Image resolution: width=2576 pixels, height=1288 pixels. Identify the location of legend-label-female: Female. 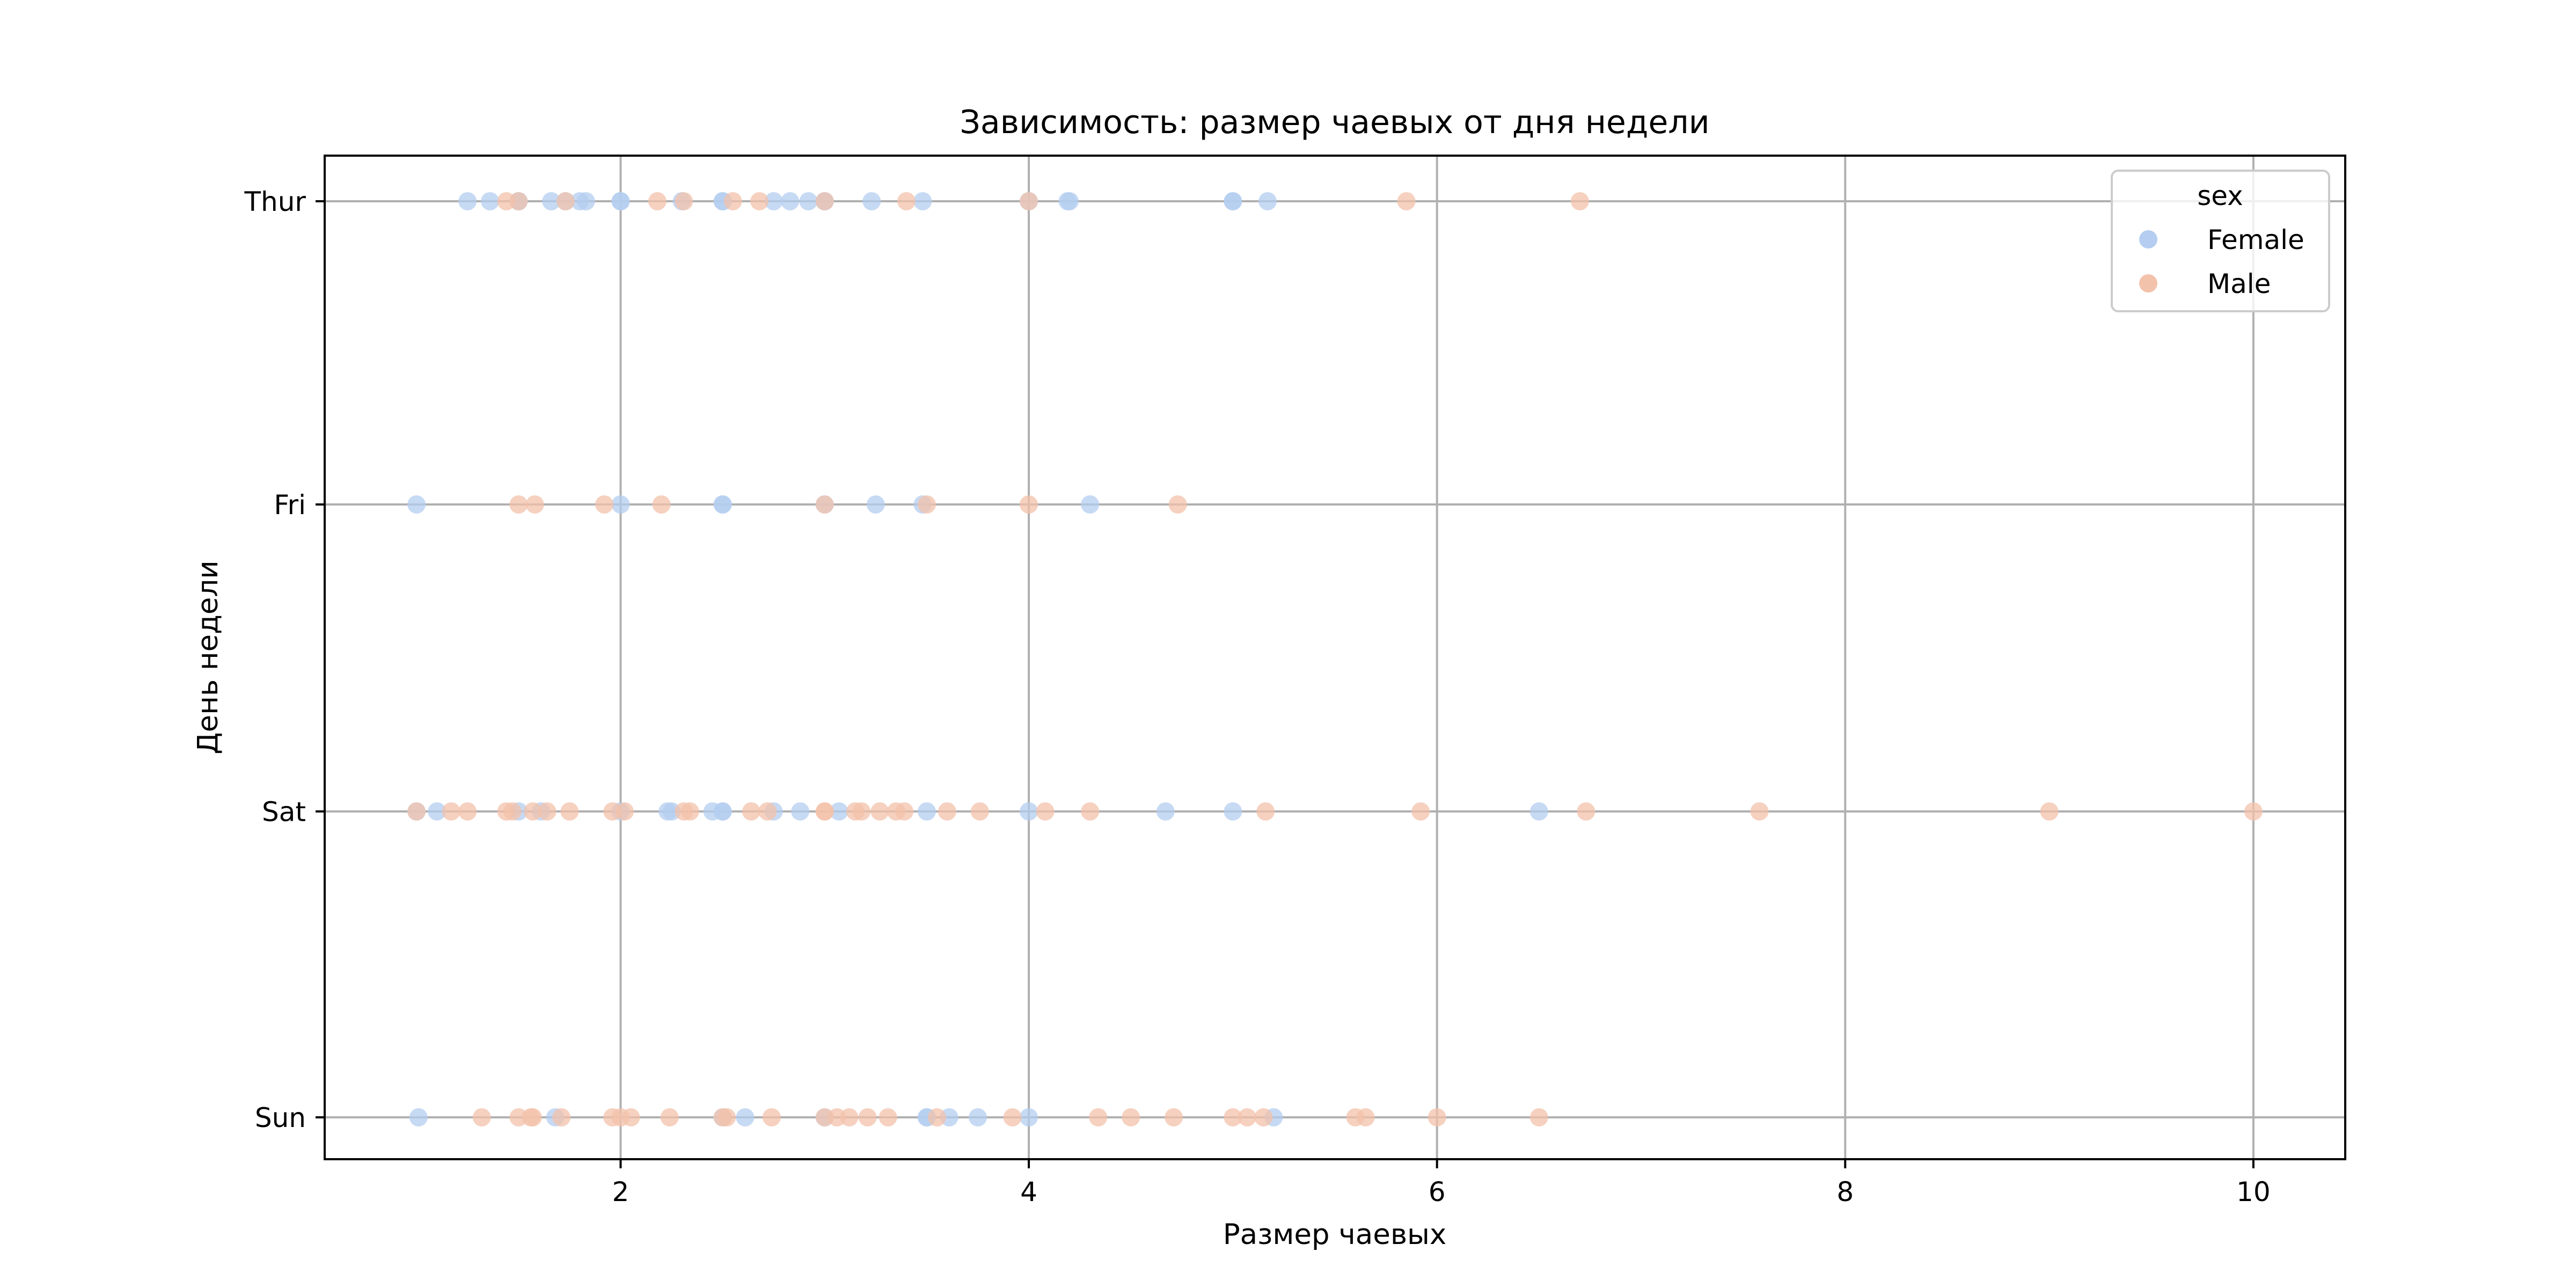
(2255, 239).